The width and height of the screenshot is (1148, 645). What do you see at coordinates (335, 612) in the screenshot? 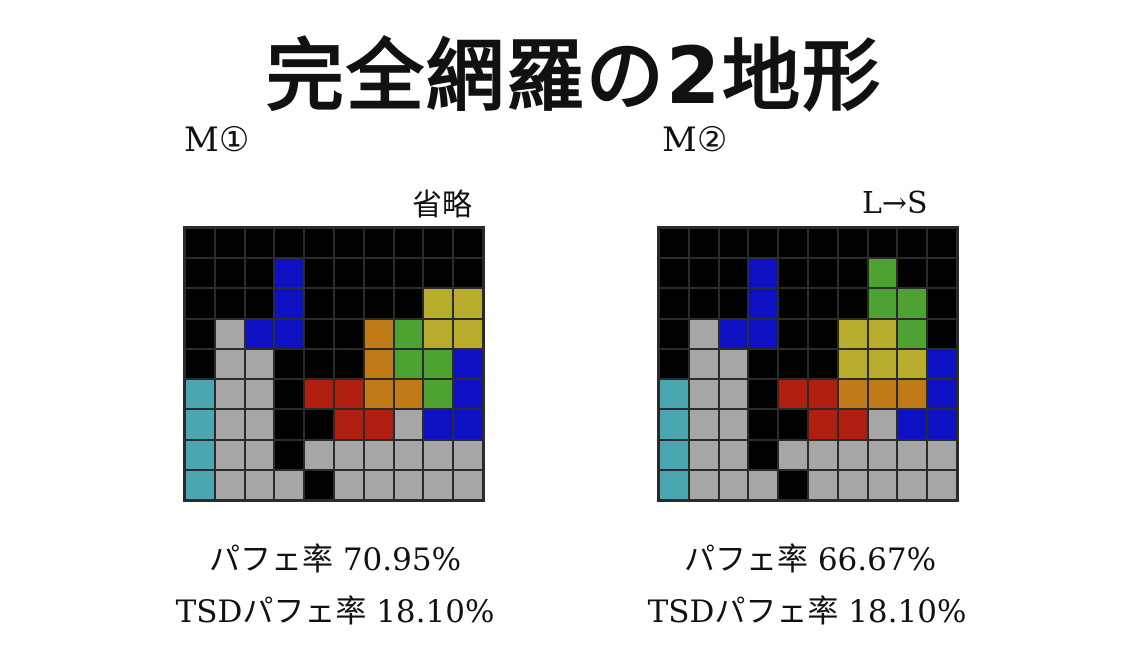
I see `panel-1-tsd-pc-rate: TSDパフェ率 18.10%` at bounding box center [335, 612].